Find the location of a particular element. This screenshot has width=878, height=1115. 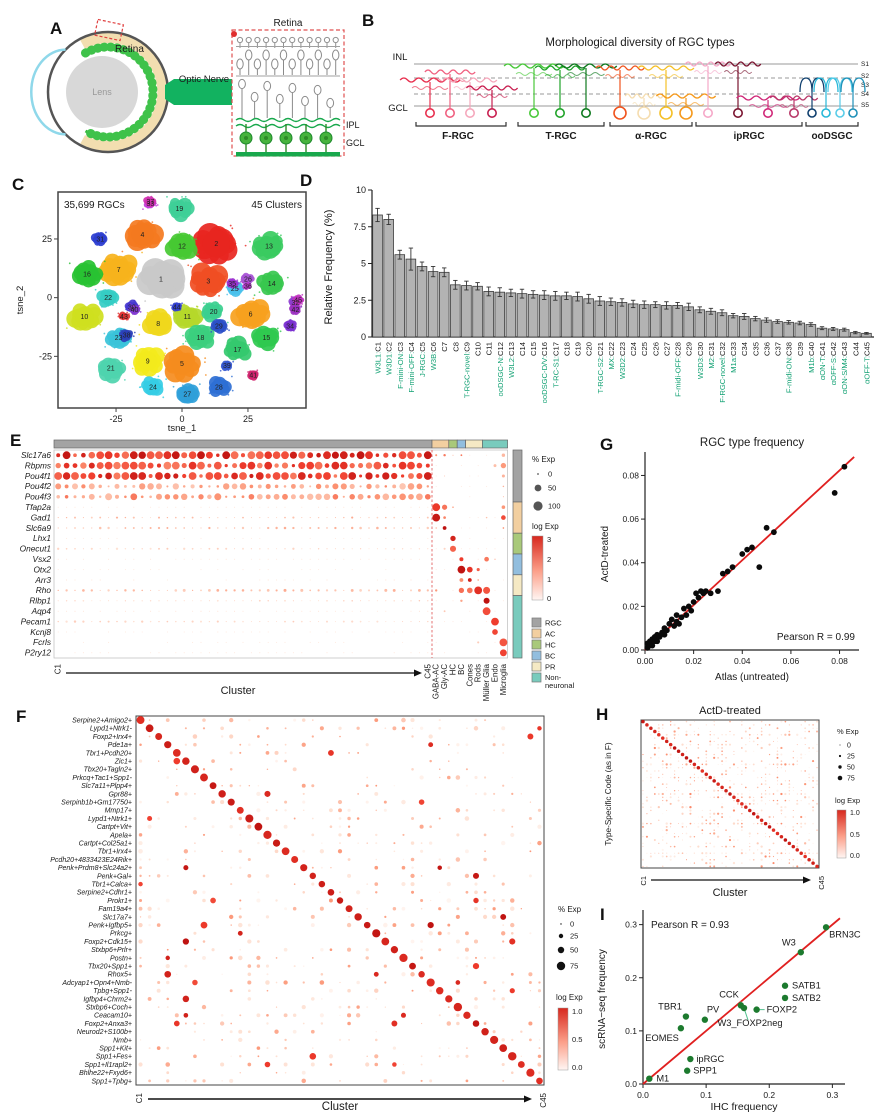

svg-text: Igfbp4+Chrm2+ is located at coordinates (107, 999).